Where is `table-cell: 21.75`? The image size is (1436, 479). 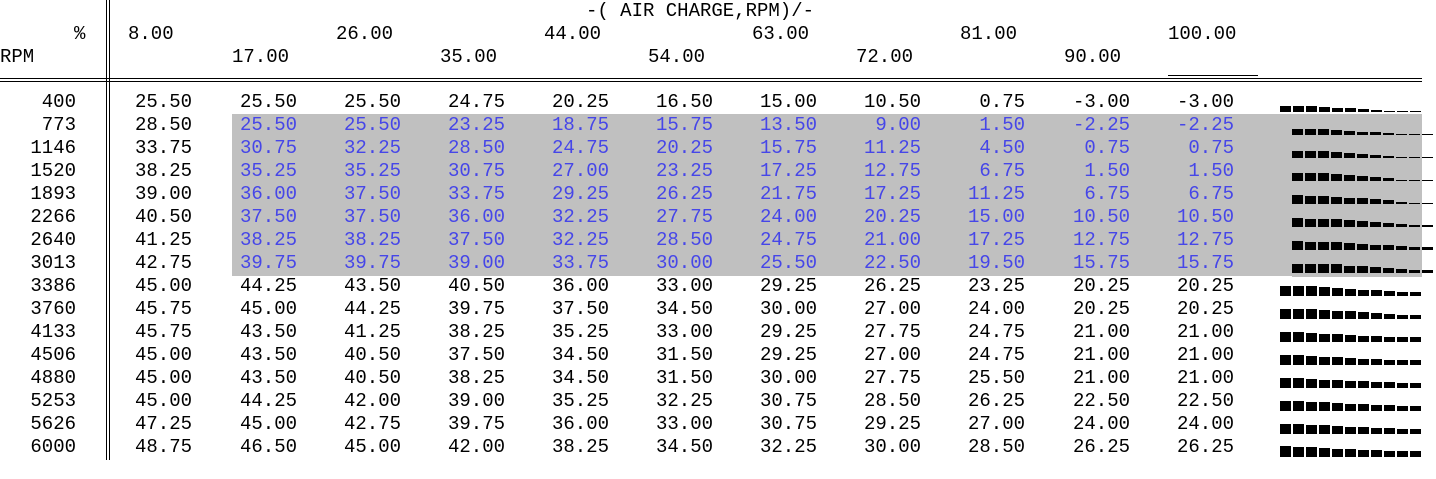 table-cell: 21.75 is located at coordinates (788, 194).